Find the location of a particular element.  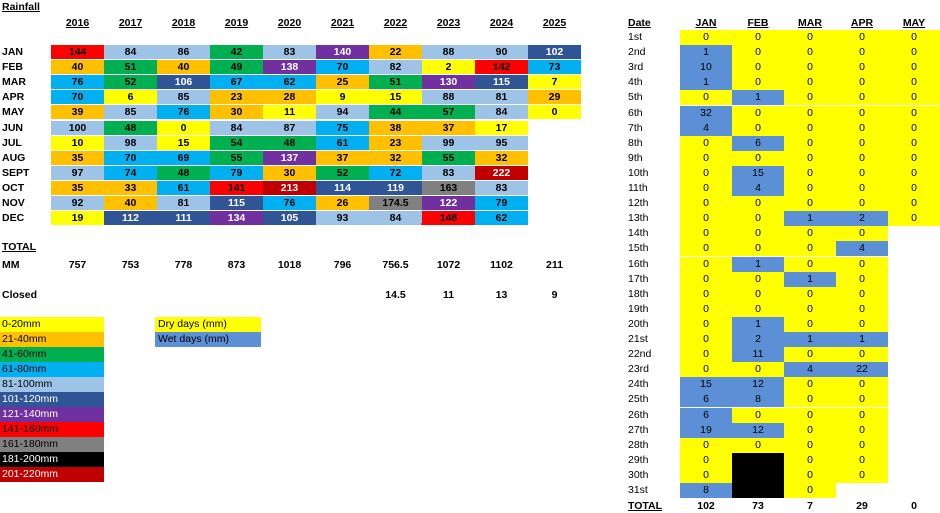

year-total: 1018 is located at coordinates (289, 265).